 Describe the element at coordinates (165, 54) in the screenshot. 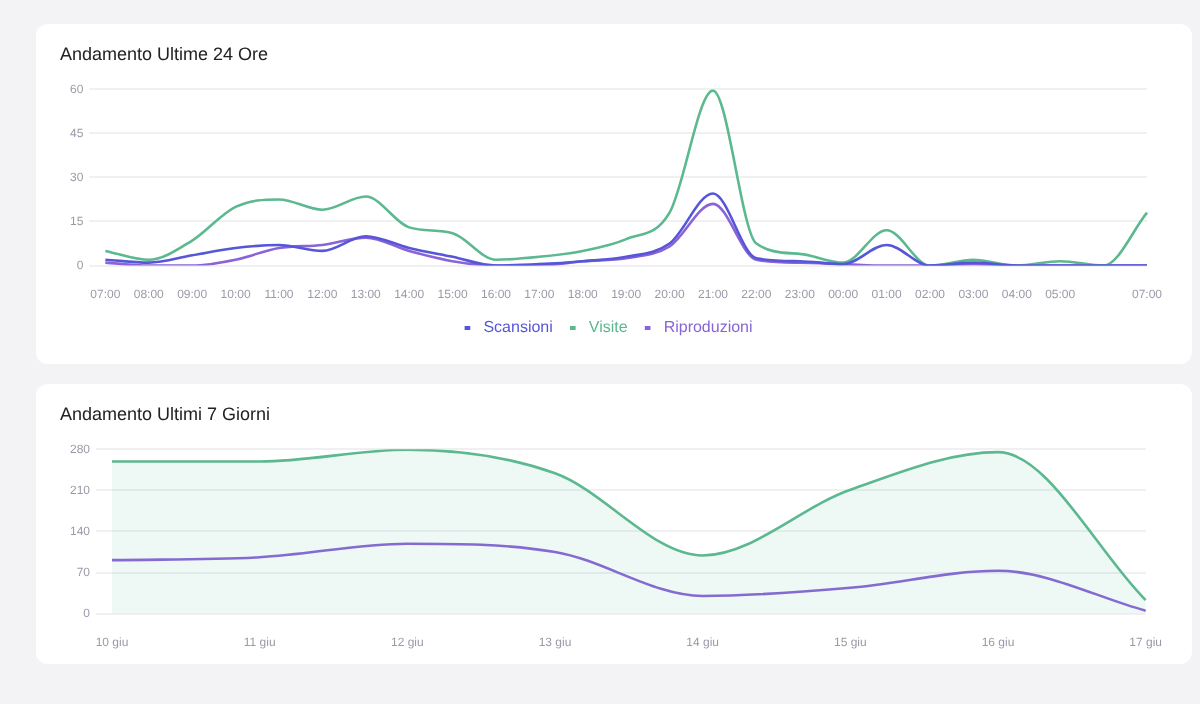

I see `chart-title: Andamento Ultime 24 Ore` at that location.